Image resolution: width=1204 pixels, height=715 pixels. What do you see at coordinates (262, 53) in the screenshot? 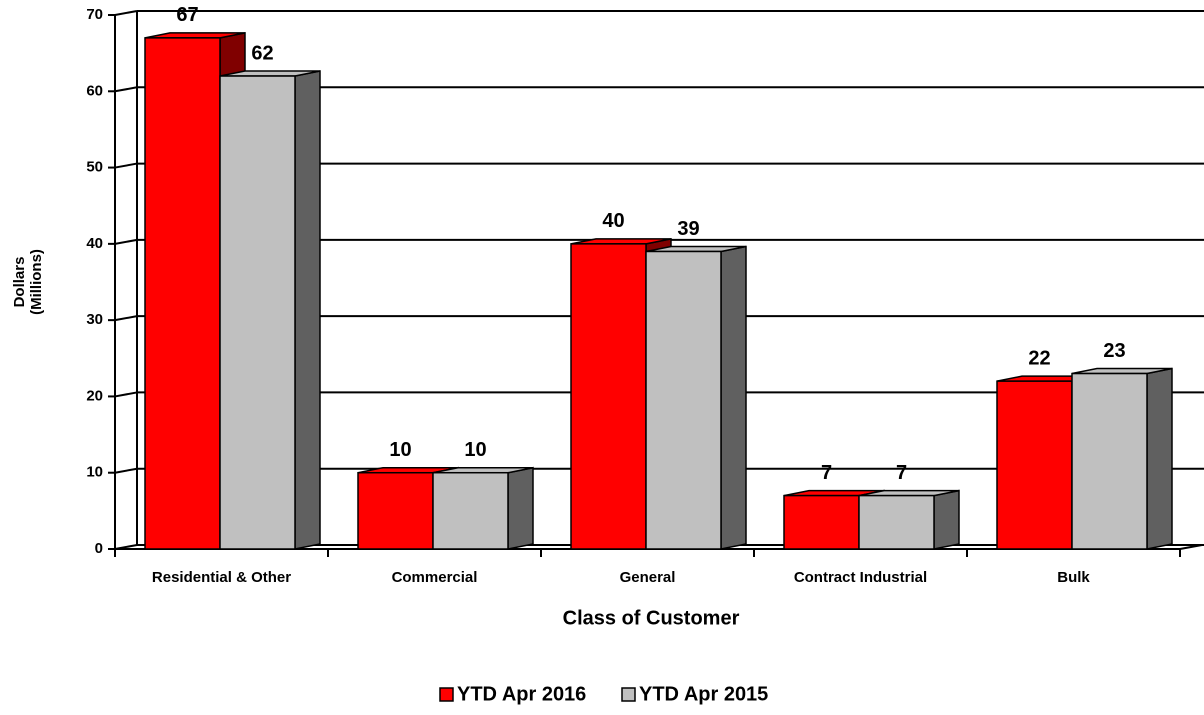
I see `value-label: 62` at bounding box center [262, 53].